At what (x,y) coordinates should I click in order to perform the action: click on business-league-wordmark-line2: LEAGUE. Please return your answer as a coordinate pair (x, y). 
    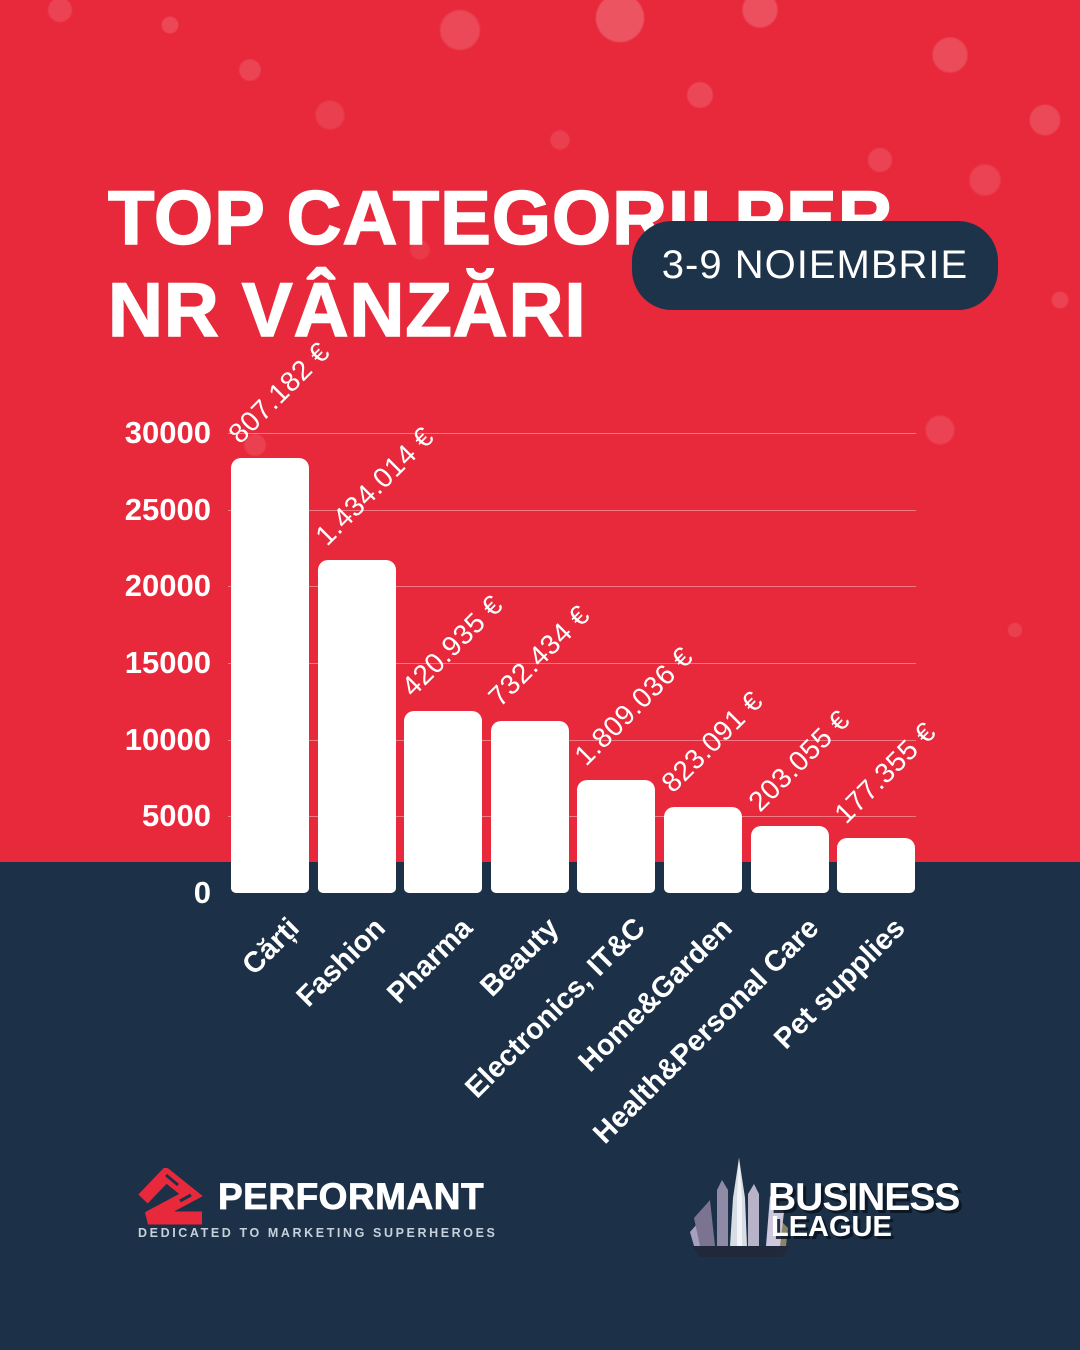
    Looking at the image, I should click on (831, 1227).